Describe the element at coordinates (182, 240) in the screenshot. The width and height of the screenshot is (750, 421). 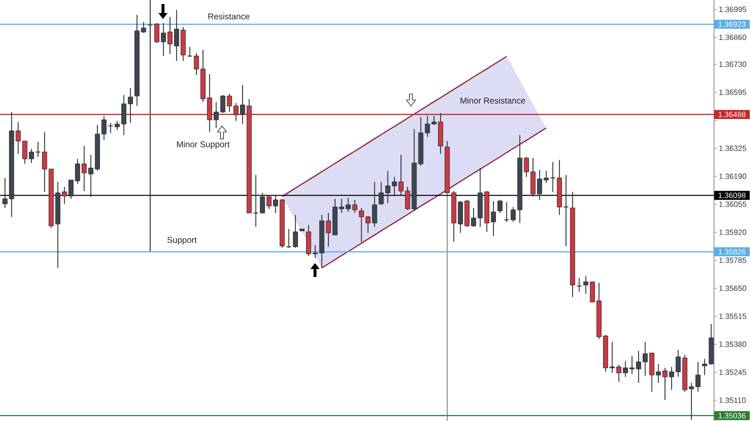
I see `annotation: Support` at that location.